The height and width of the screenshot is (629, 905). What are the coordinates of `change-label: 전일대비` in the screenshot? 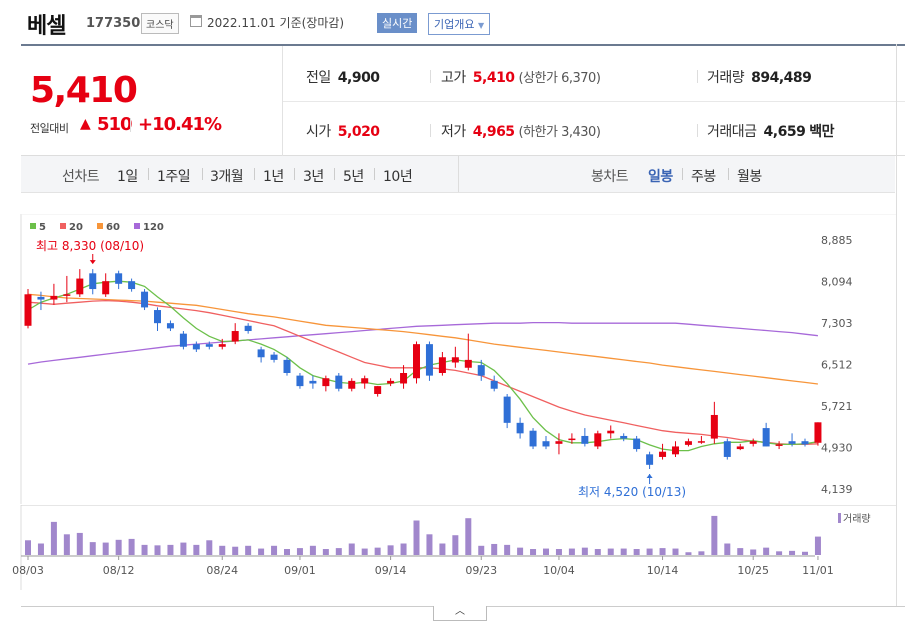 It's located at (49, 128).